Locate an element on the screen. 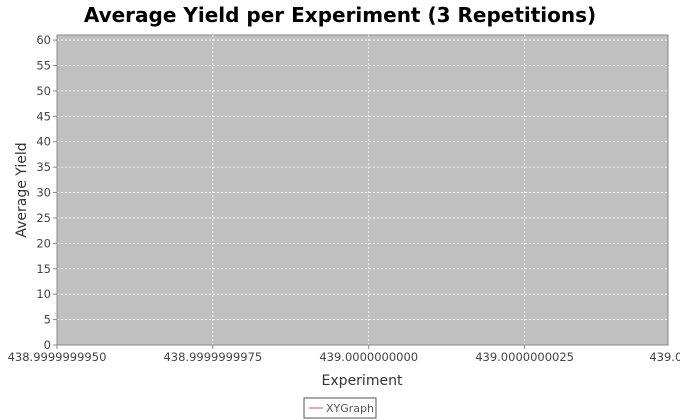 The width and height of the screenshot is (680, 420). y-tick-label: 35 is located at coordinates (43, 167).